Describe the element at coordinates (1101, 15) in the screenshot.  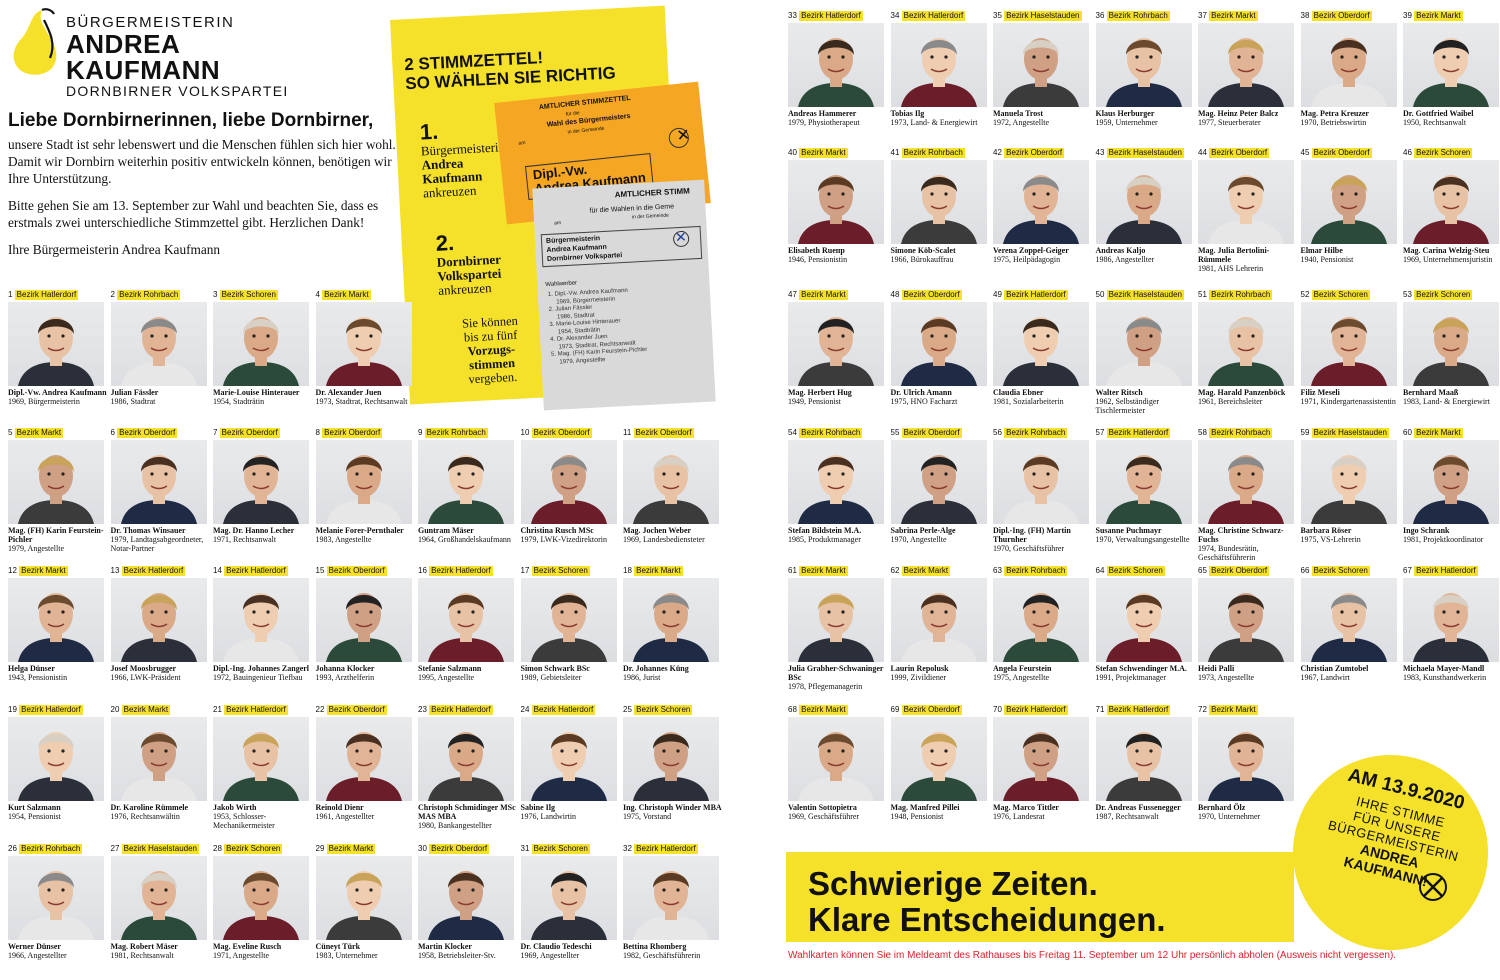
I see `candidate-number: 36` at that location.